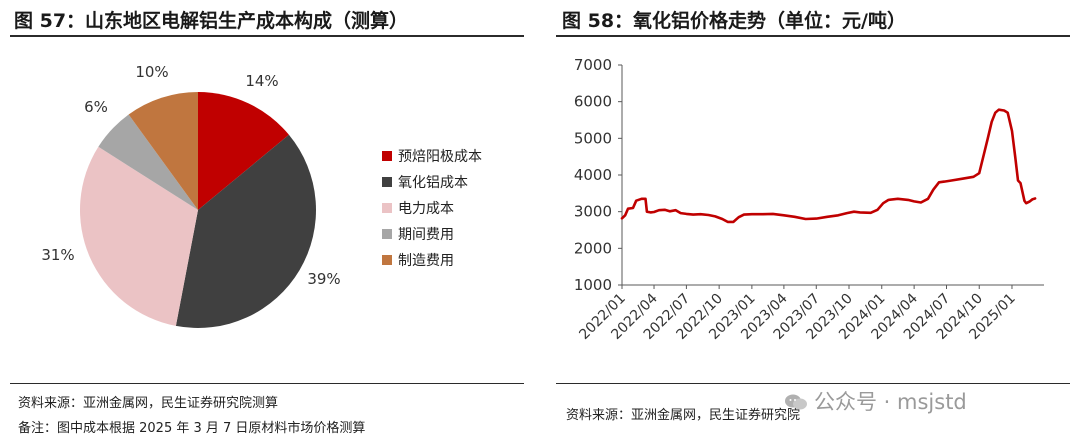 This screenshot has width=1080, height=441. I want to click on right-chart-title: 图 58：氧化铝价格走势（单位：元/吨）, so click(734, 21).